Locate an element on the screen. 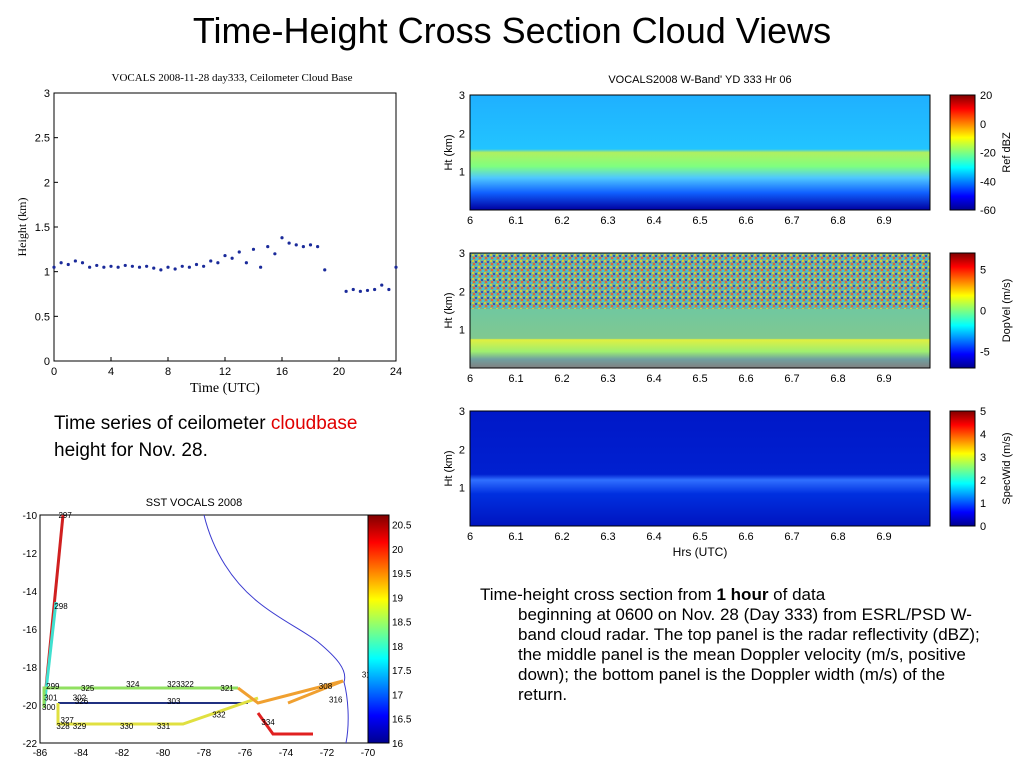 The width and height of the screenshot is (1024, 768). sst-track-label: 323322 is located at coordinates (180, 684).